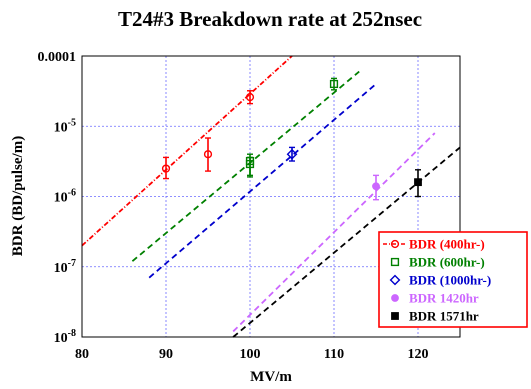  Describe the element at coordinates (65, 337) in the screenshot. I see `y-tick-label: 10⁻⁸` at that location.